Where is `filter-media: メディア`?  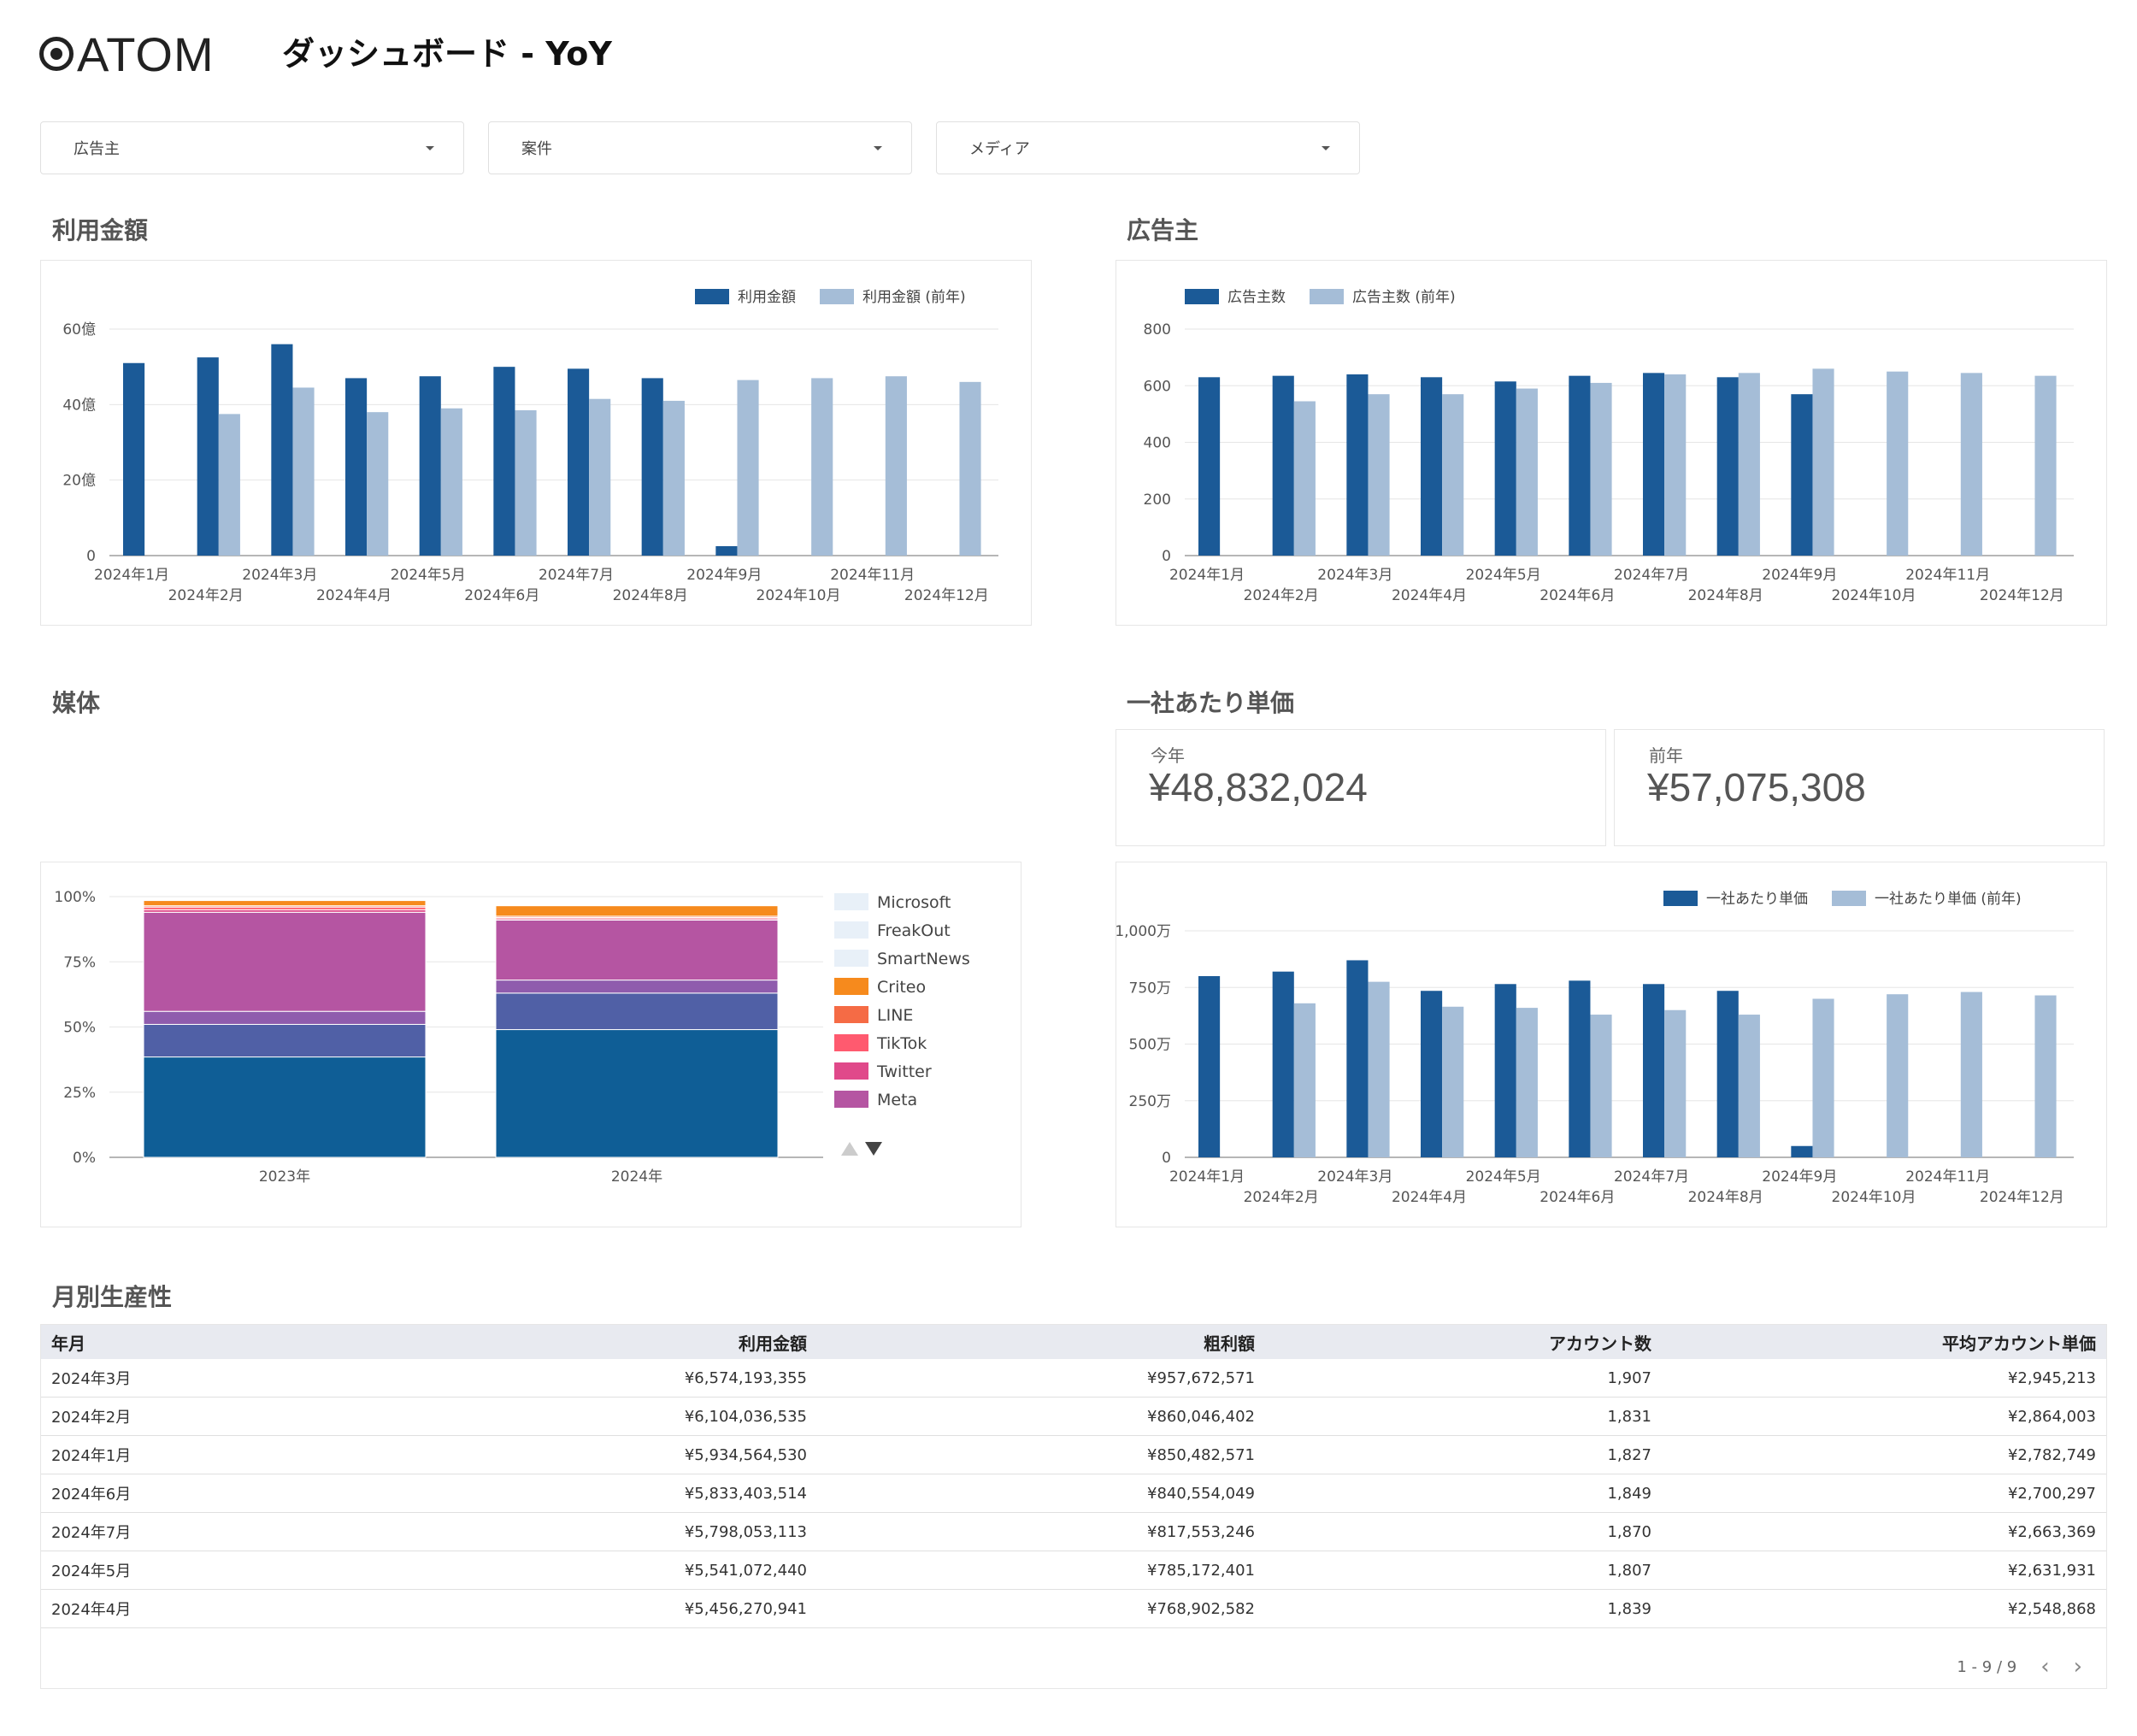 filter-media: メディア is located at coordinates (1148, 147).